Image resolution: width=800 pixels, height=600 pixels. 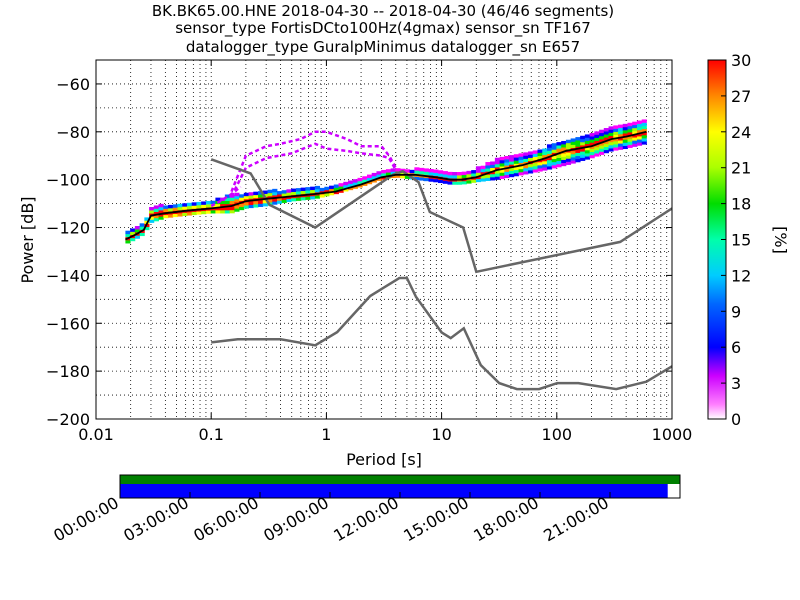 What do you see at coordinates (576, 519) in the screenshot?
I see `time-tick-label: 21:00:00` at bounding box center [576, 519].